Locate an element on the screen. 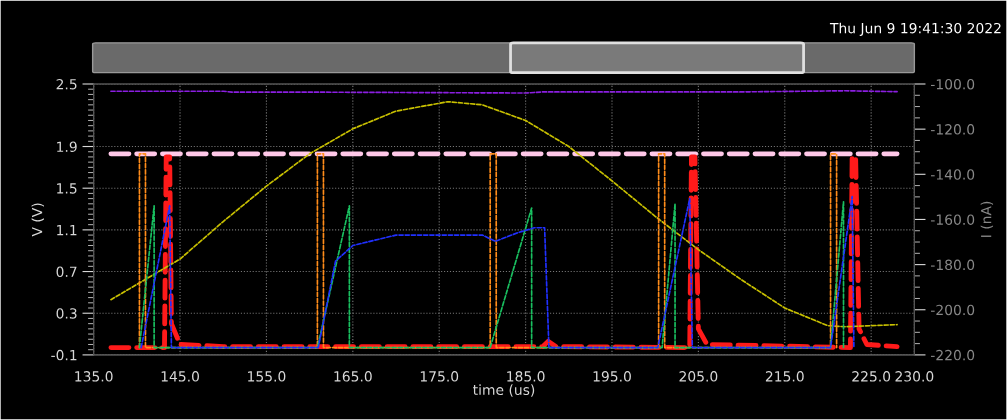 Image resolution: width=1007 pixels, height=420 pixels. y-tick-label: -0.1 is located at coordinates (64, 355).